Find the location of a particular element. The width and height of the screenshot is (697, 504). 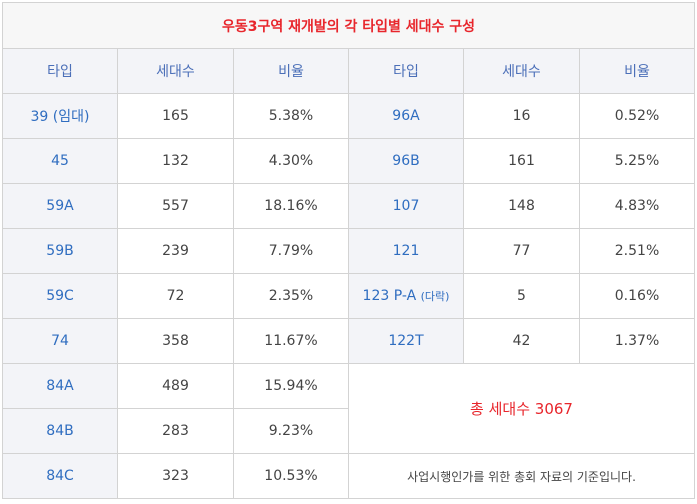

table-row: 74 358 11.67% 122T 42 1.37% is located at coordinates (349, 341).